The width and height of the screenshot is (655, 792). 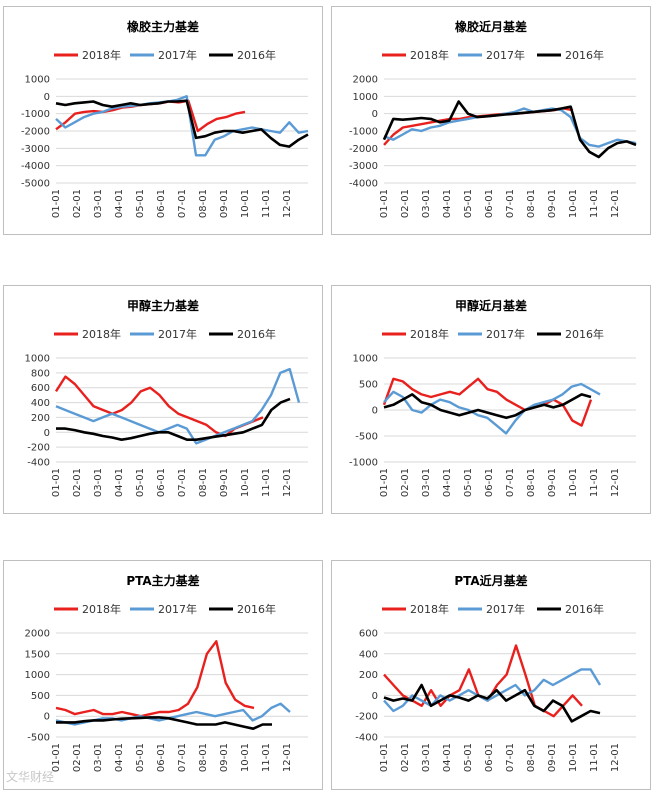 What do you see at coordinates (30, 777) in the screenshot?
I see `watermark: 文华财经` at bounding box center [30, 777].